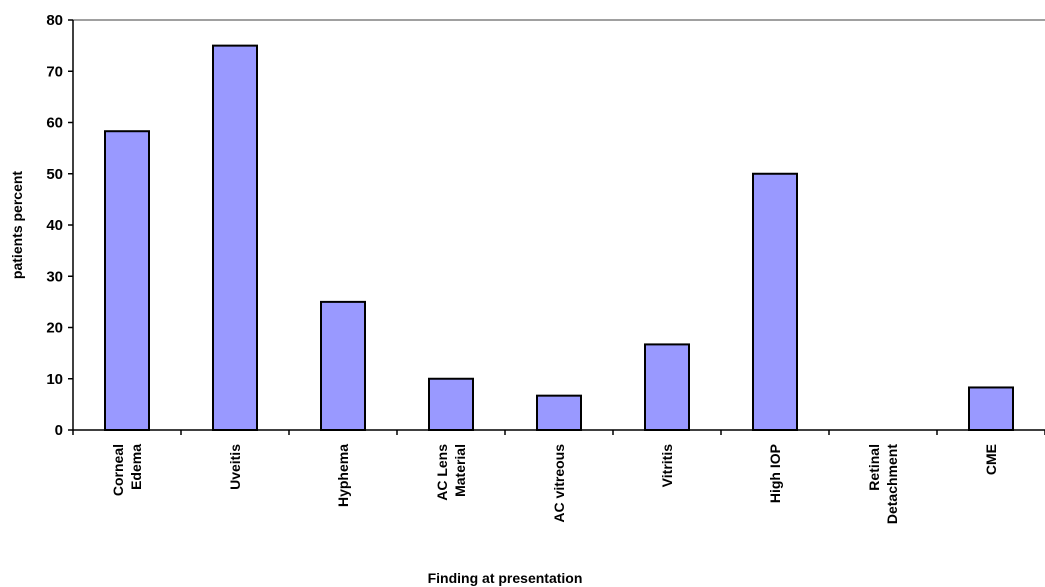  I want to click on x-category-label: AC Lens, so click(442, 472).